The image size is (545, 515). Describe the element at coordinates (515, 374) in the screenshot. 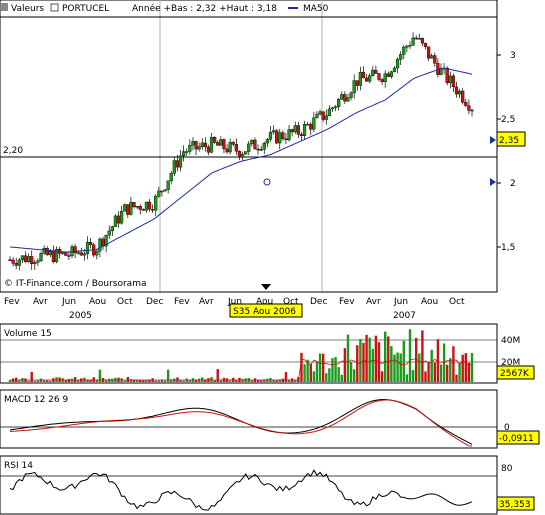

I see `volume-last-label: 2567K` at that location.